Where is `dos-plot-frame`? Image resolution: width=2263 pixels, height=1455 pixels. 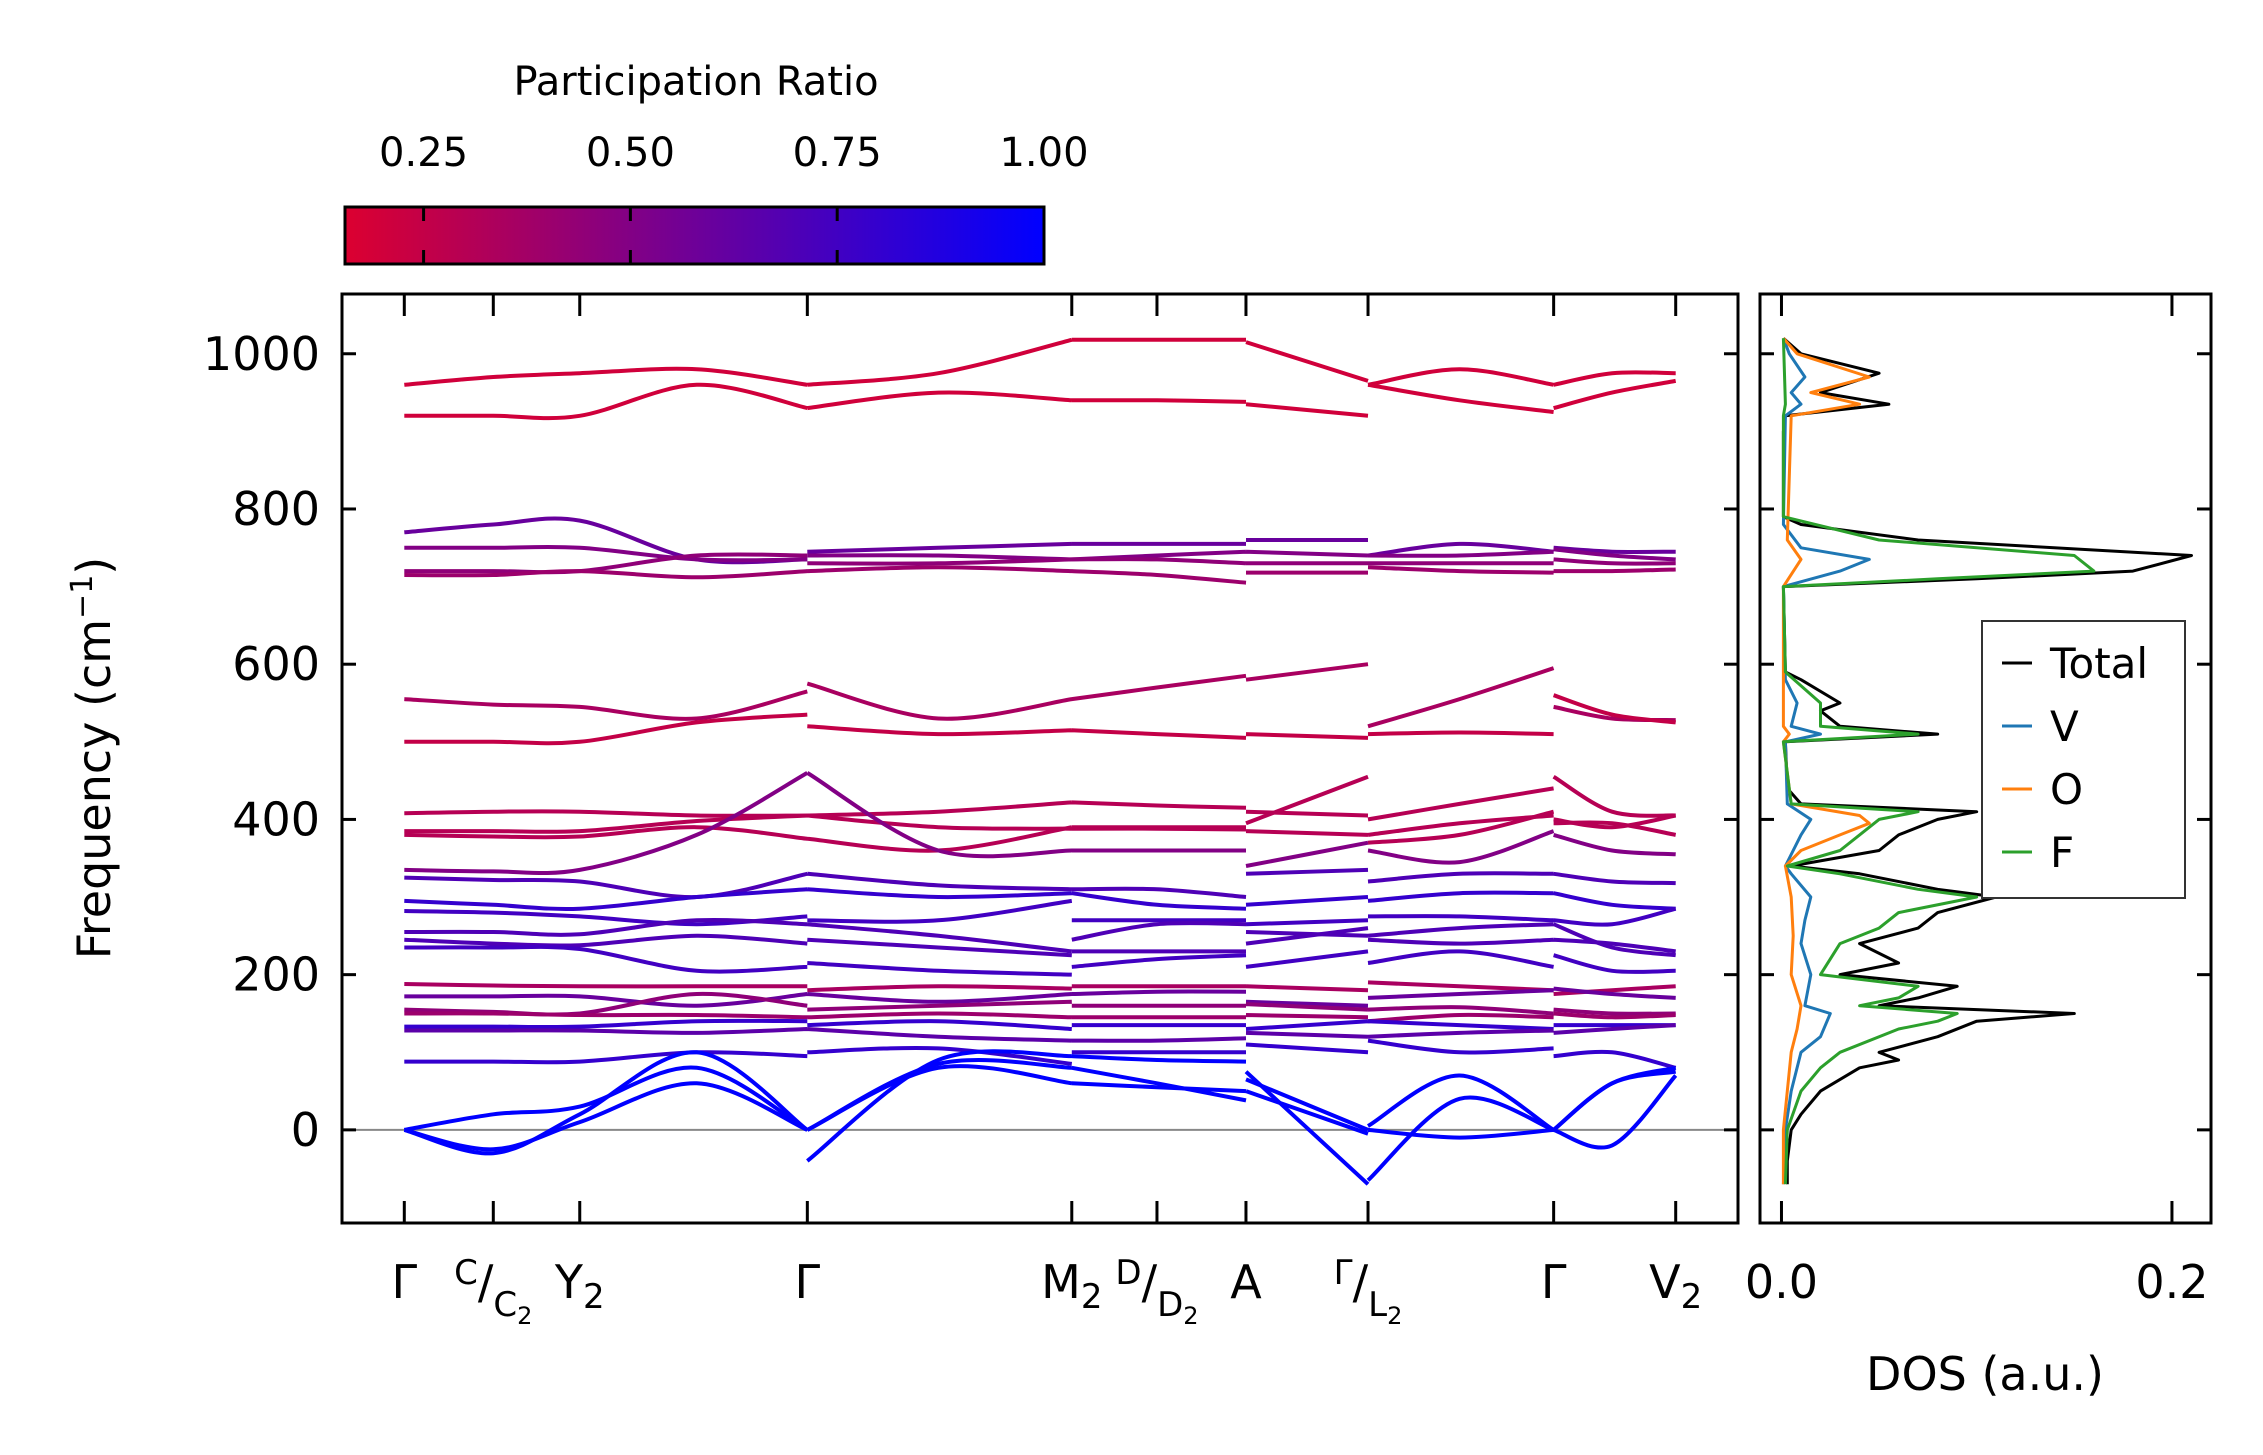 dos-plot-frame is located at coordinates (1985, 758).